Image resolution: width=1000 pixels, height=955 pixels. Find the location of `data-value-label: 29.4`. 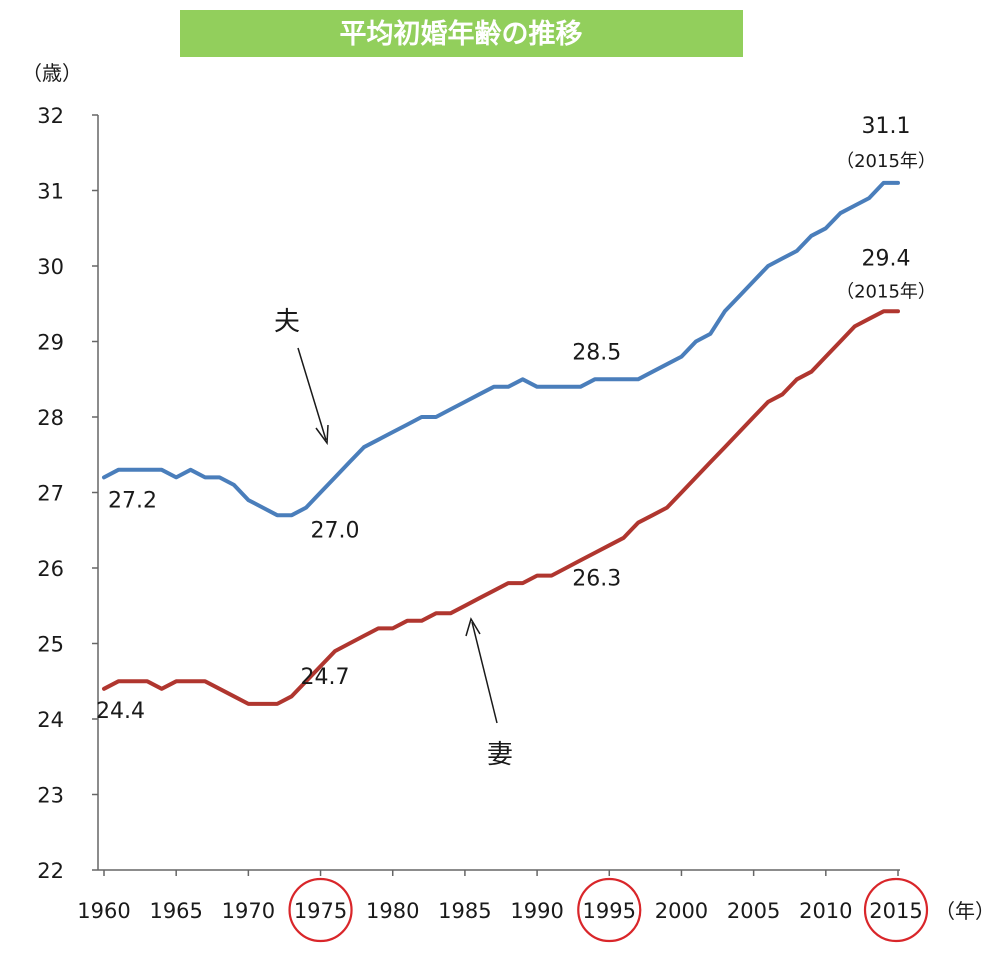

data-value-label: 29.4 is located at coordinates (886, 258).